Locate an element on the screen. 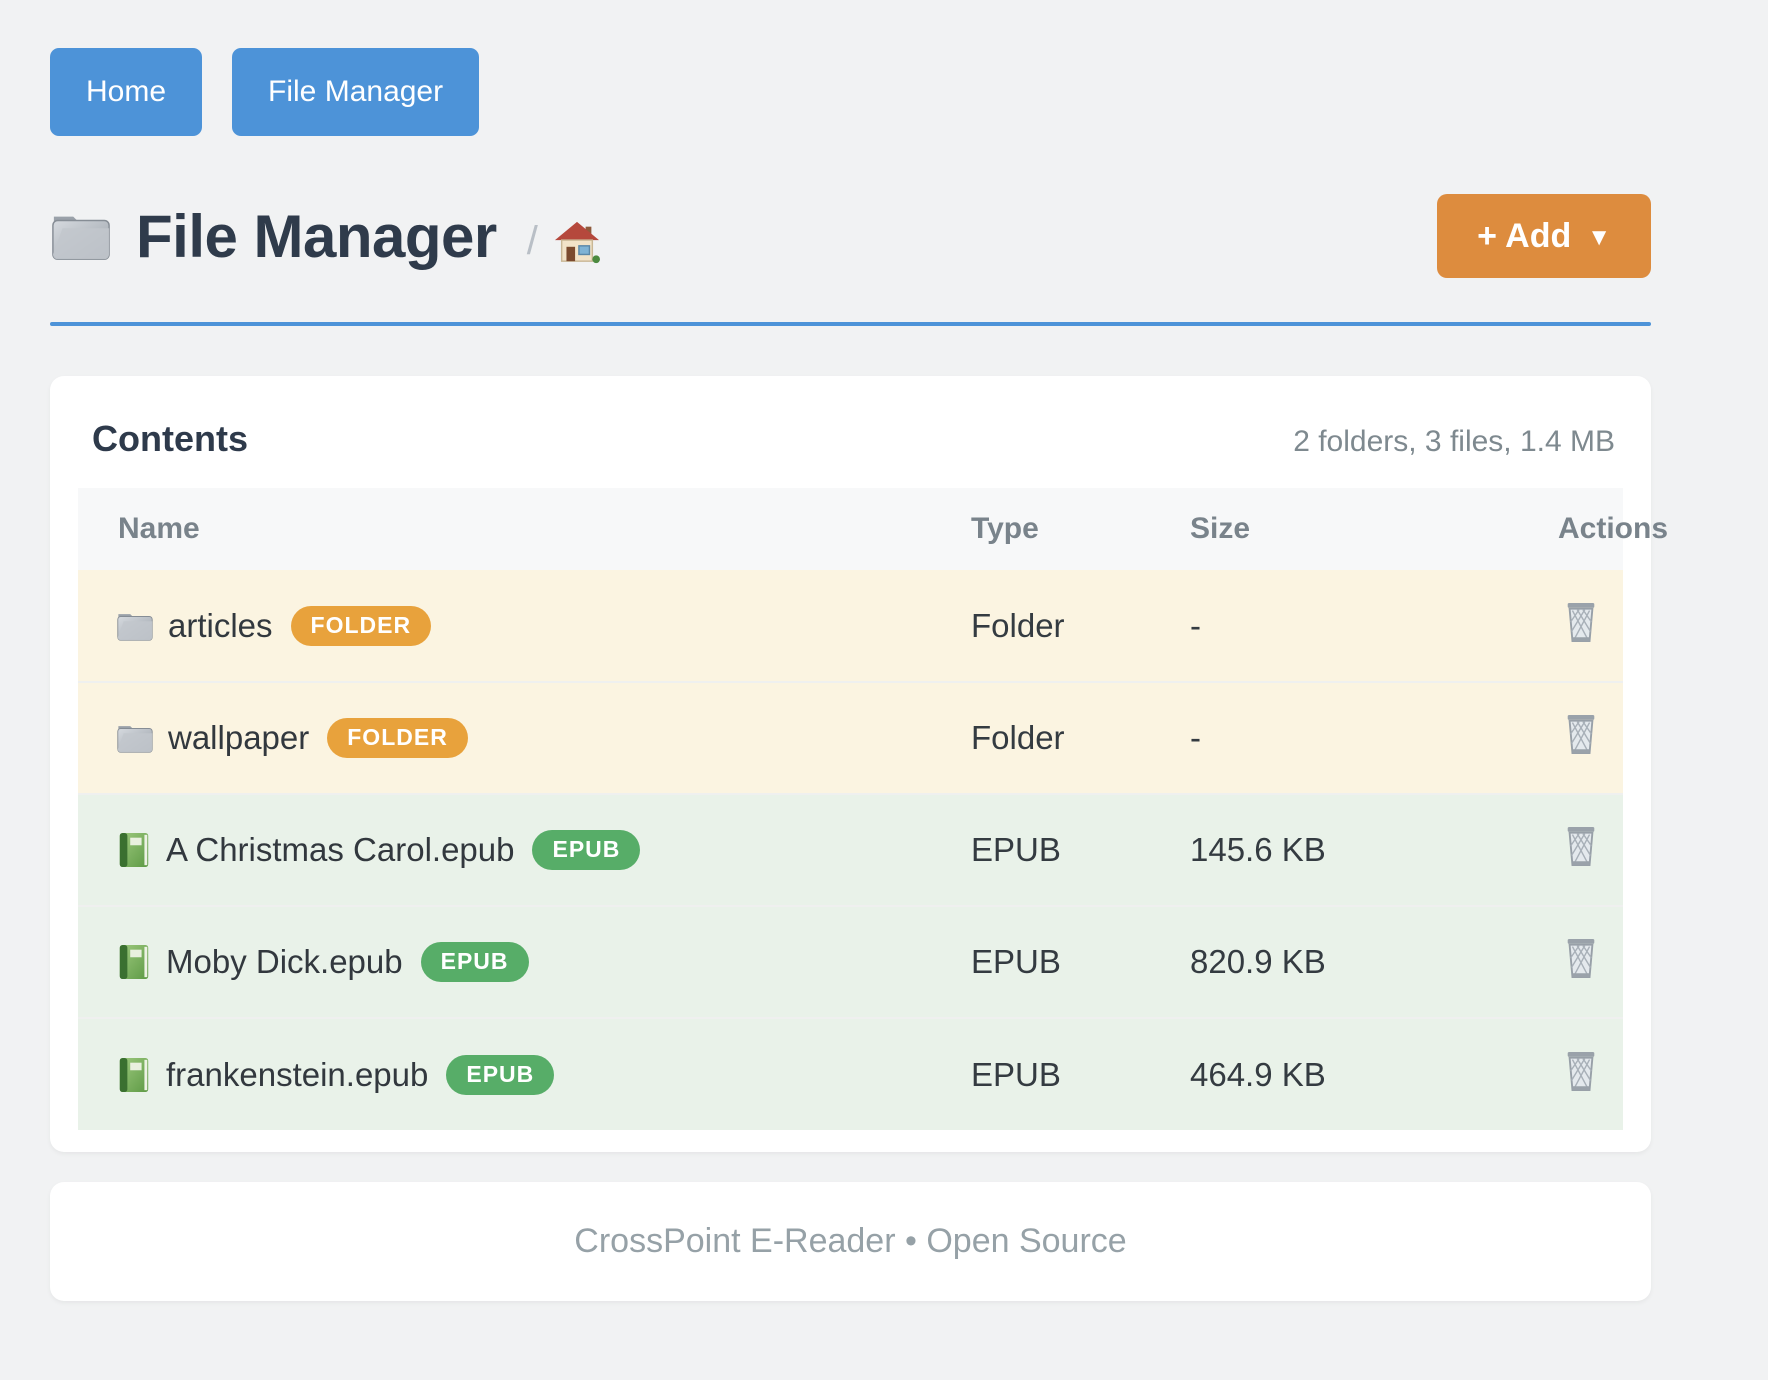 The width and height of the screenshot is (1768, 1380). size-cell: 464.9 KB is located at coordinates (1335, 1073).